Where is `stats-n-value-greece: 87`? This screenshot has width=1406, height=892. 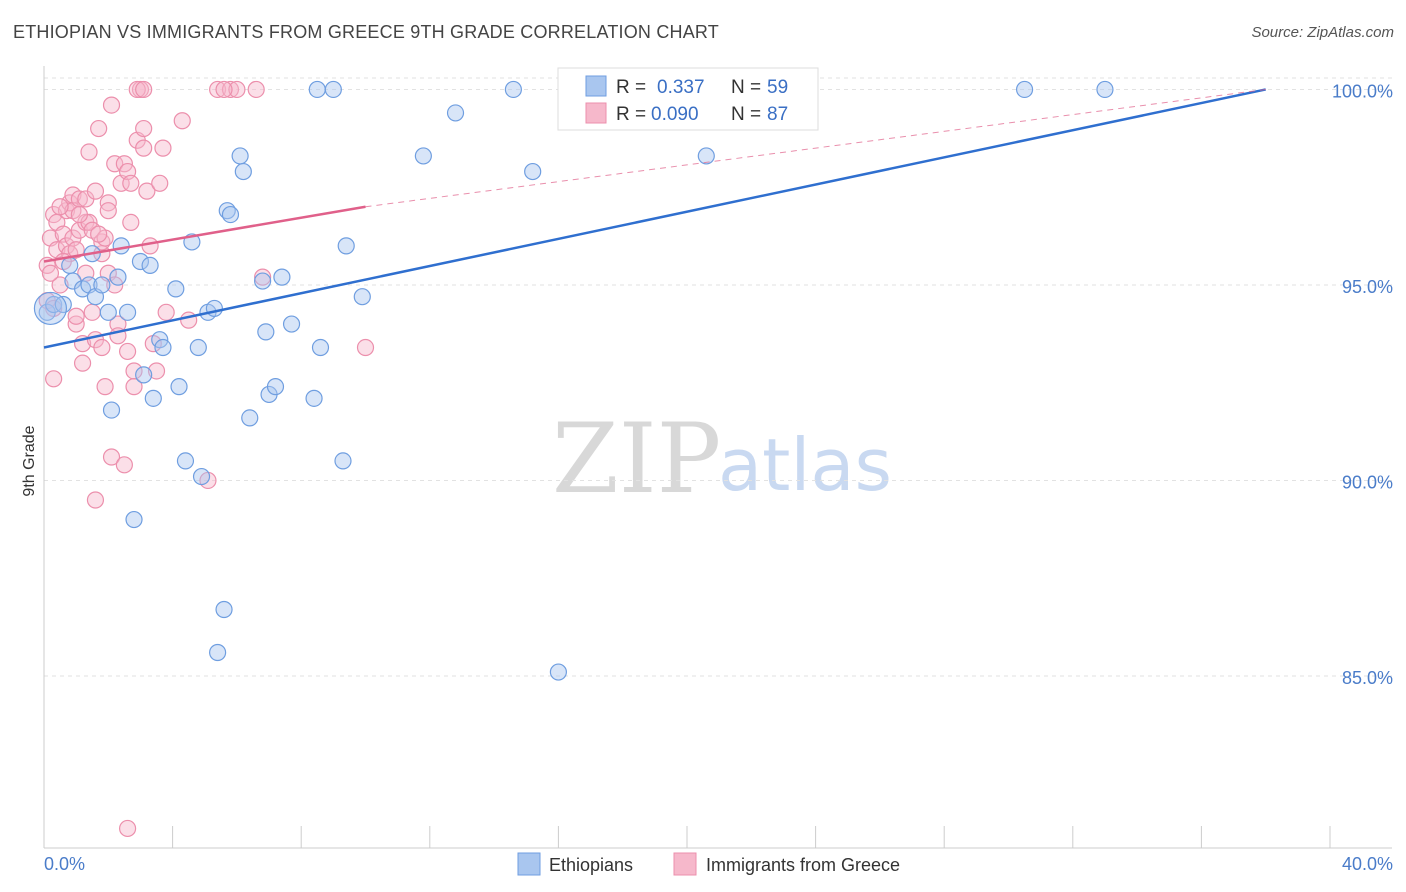
stats-n-value-greece: 87 is located at coordinates (777, 114).